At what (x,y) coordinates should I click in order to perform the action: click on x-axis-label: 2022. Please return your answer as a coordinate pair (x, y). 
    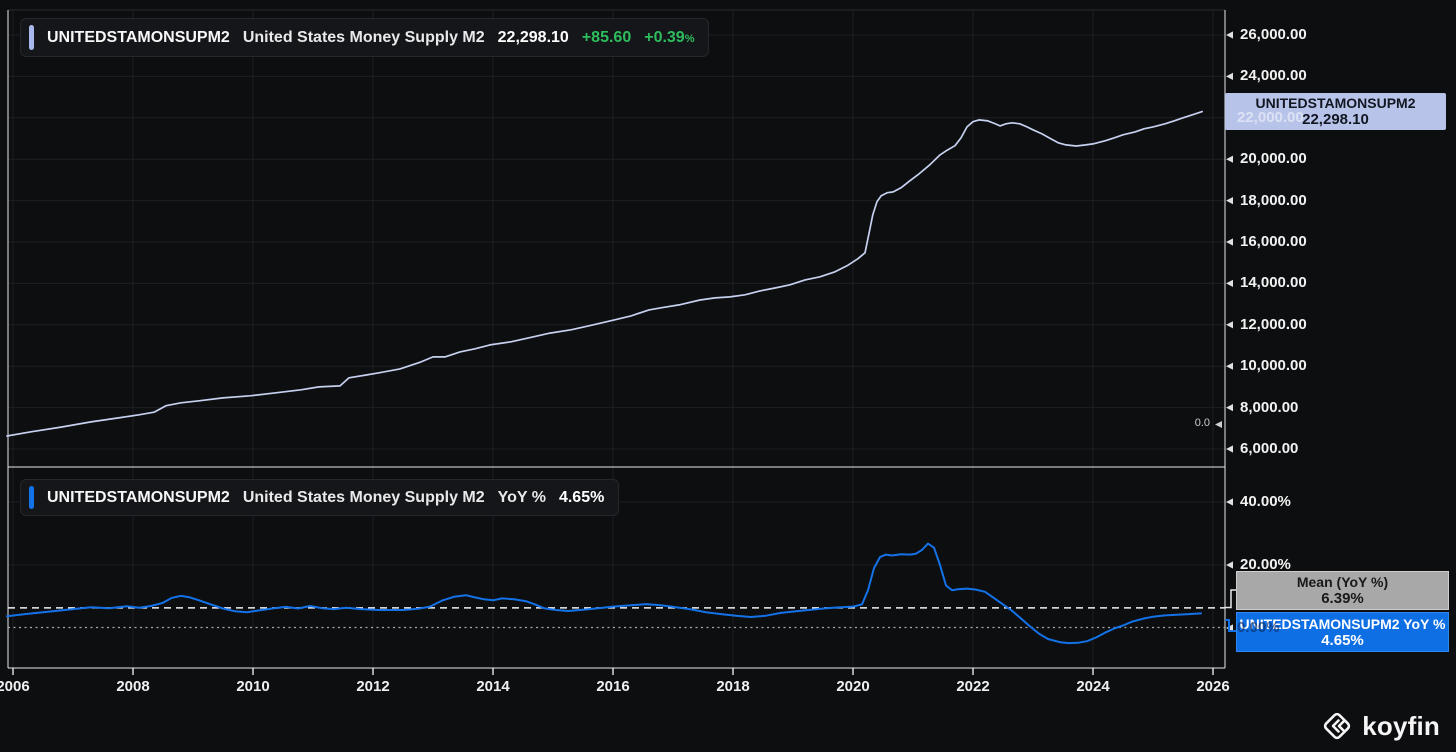
    Looking at the image, I should click on (973, 686).